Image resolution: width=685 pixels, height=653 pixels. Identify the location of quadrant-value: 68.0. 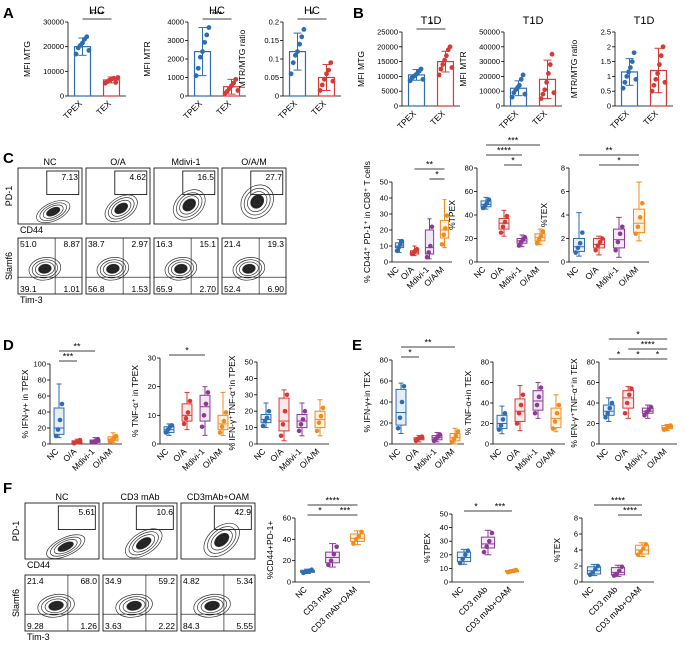
(88, 581).